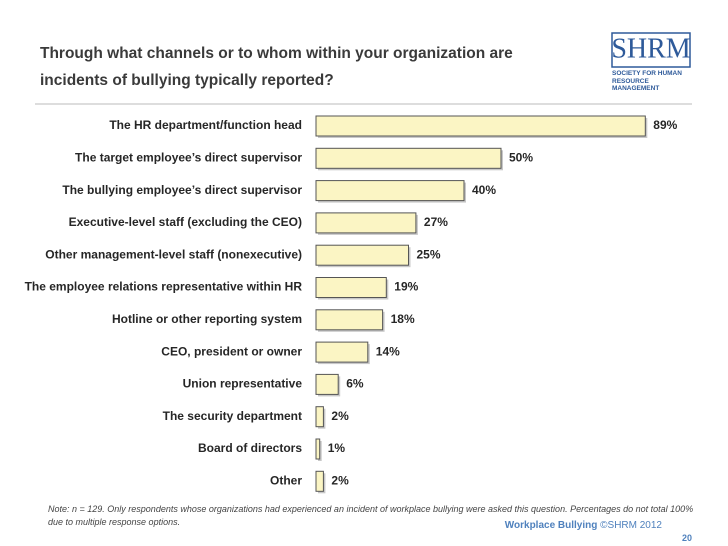  Describe the element at coordinates (551, 525) in the screenshot. I see `source-title: Workplace Bullying` at that location.